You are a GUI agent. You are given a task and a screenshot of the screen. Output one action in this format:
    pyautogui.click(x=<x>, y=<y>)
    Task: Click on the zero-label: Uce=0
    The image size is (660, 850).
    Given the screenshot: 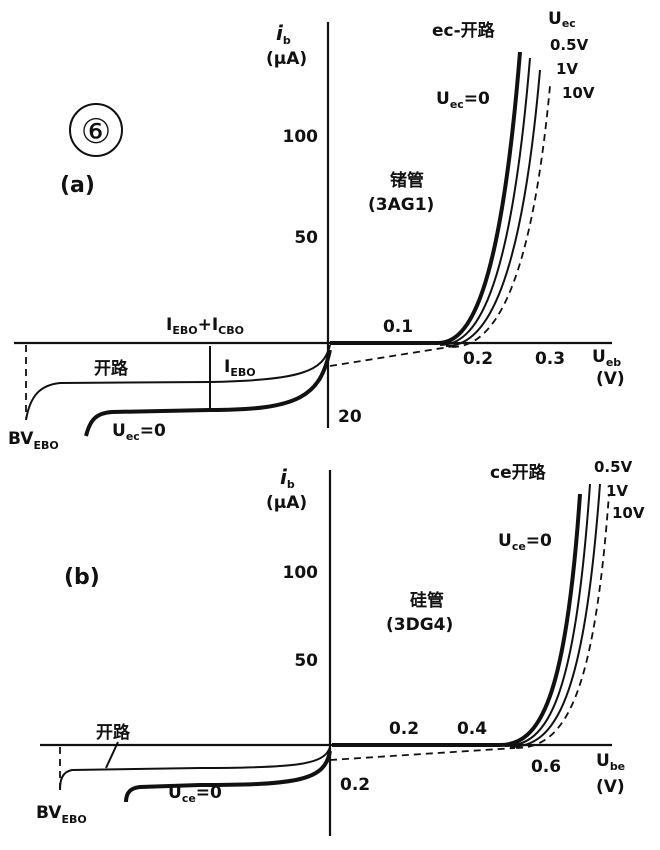 What is the action you would take?
    pyautogui.click(x=525, y=542)
    